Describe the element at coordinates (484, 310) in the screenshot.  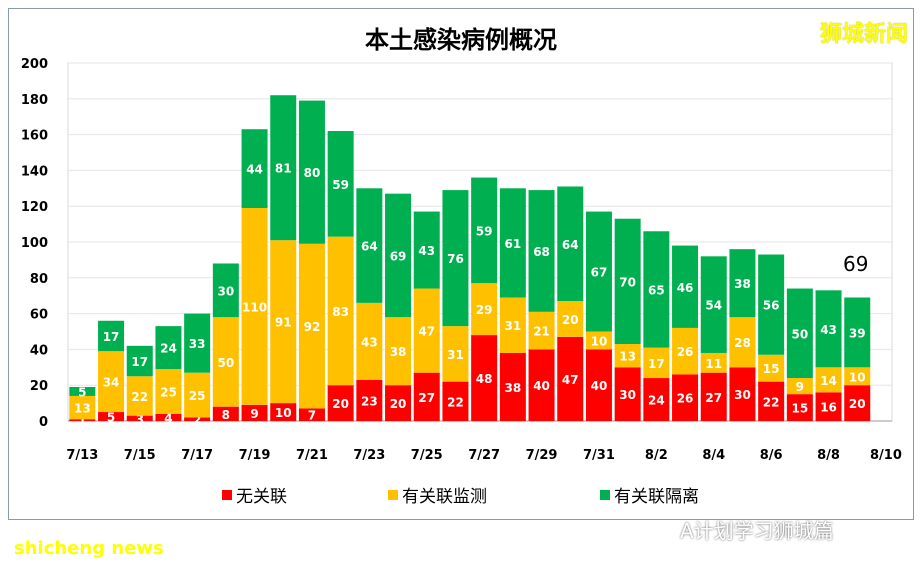
I see `data-label: 29` at that location.